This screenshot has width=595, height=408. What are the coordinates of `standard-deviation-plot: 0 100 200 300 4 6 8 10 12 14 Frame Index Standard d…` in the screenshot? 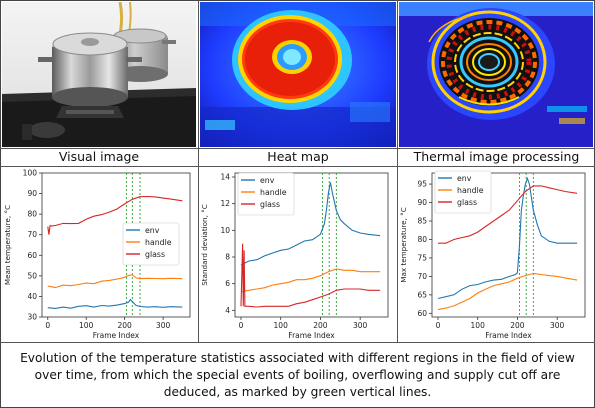 It's located at (294, 256).